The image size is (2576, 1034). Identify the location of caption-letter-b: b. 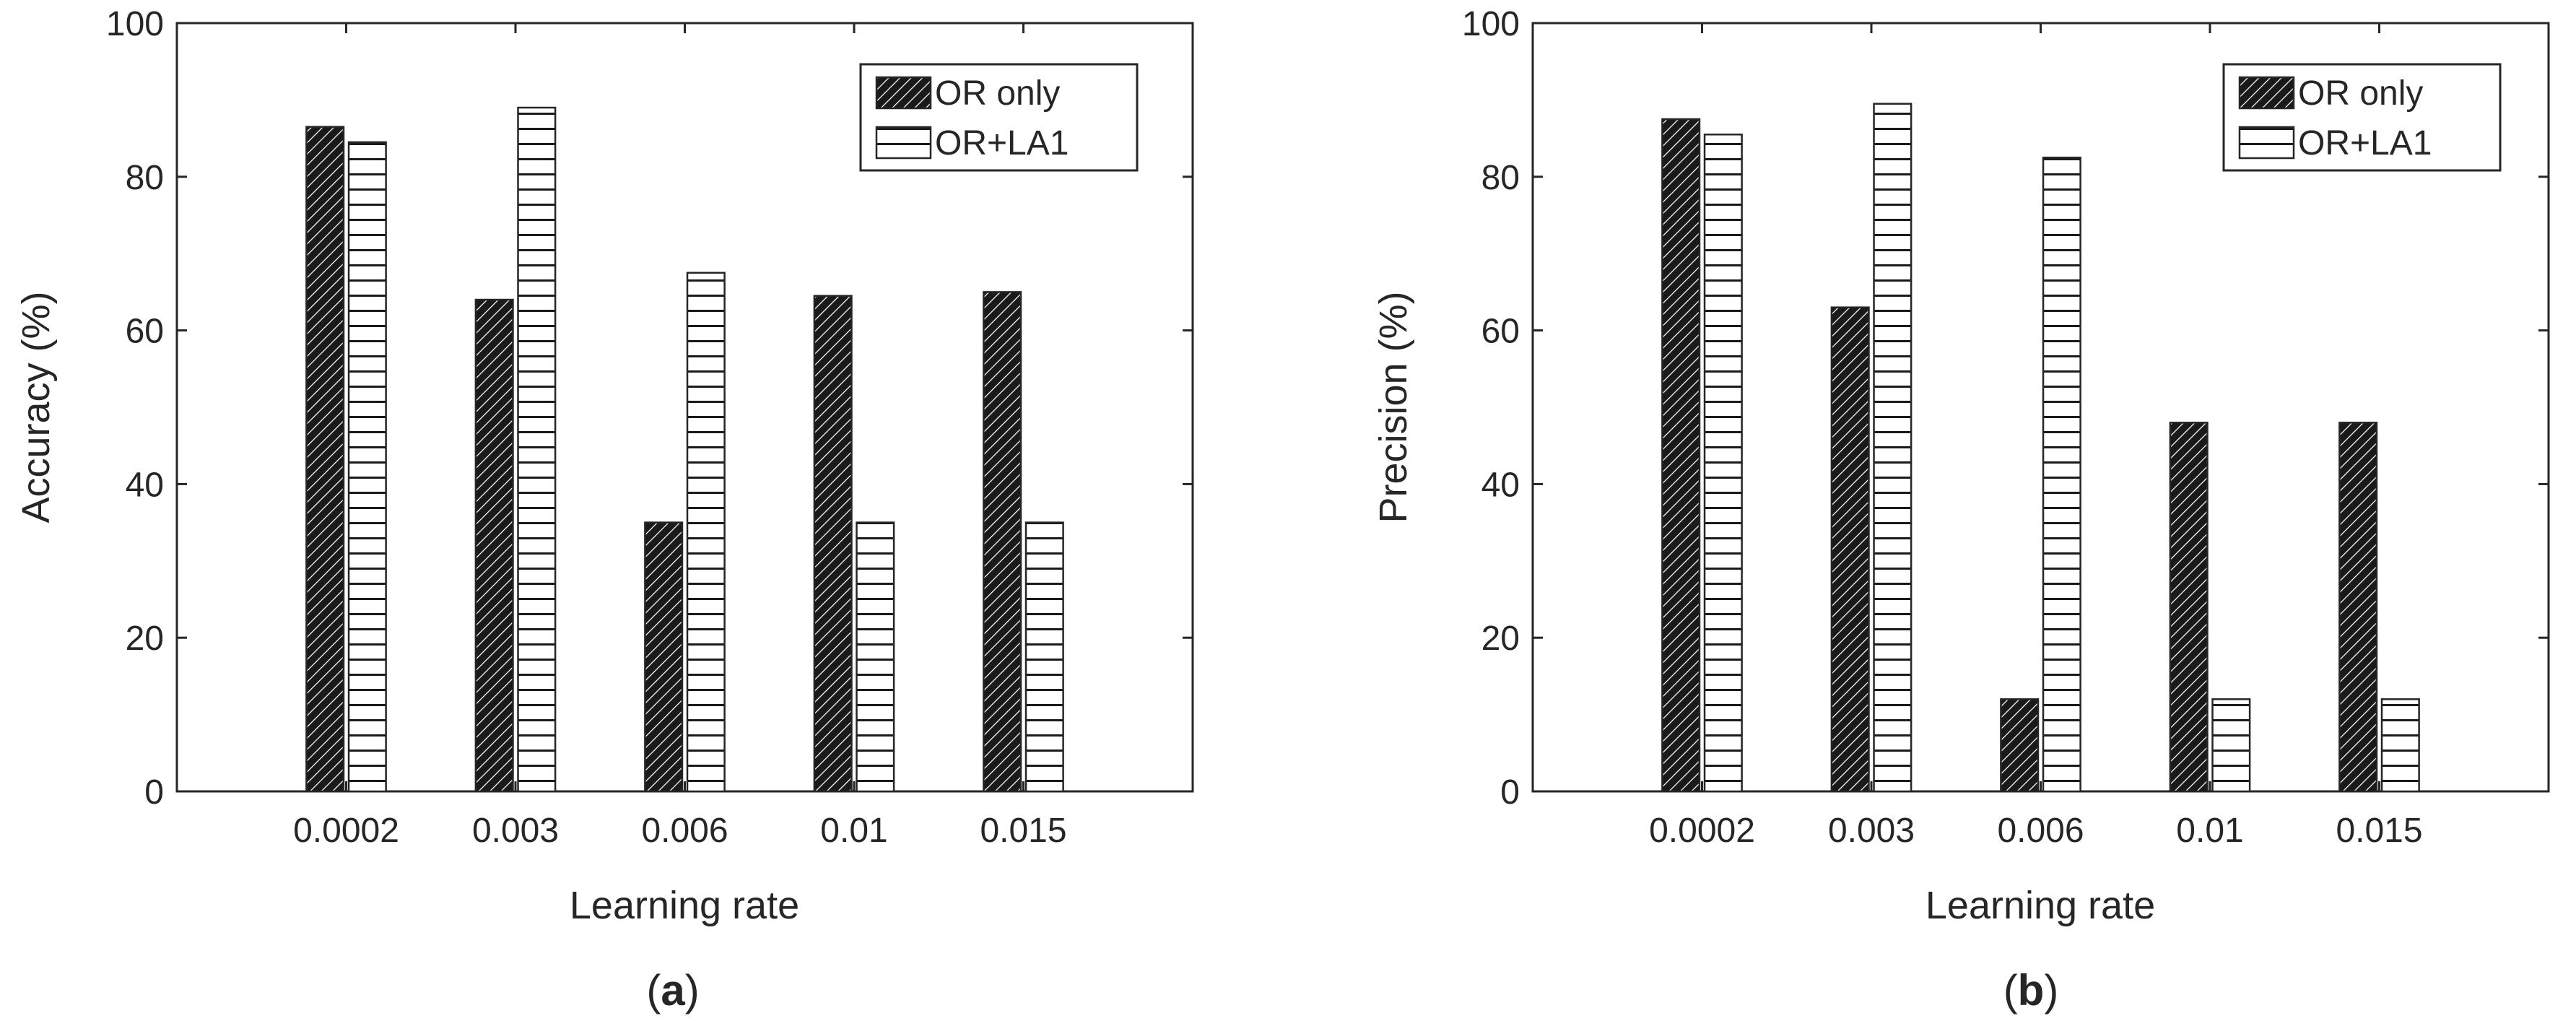
(2031, 990).